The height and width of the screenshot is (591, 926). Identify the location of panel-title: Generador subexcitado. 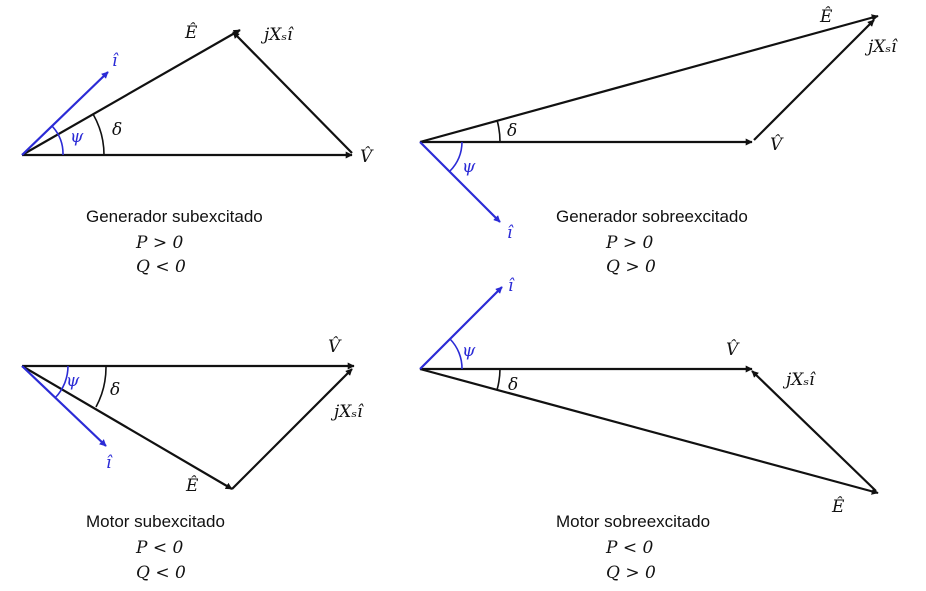
(174, 216).